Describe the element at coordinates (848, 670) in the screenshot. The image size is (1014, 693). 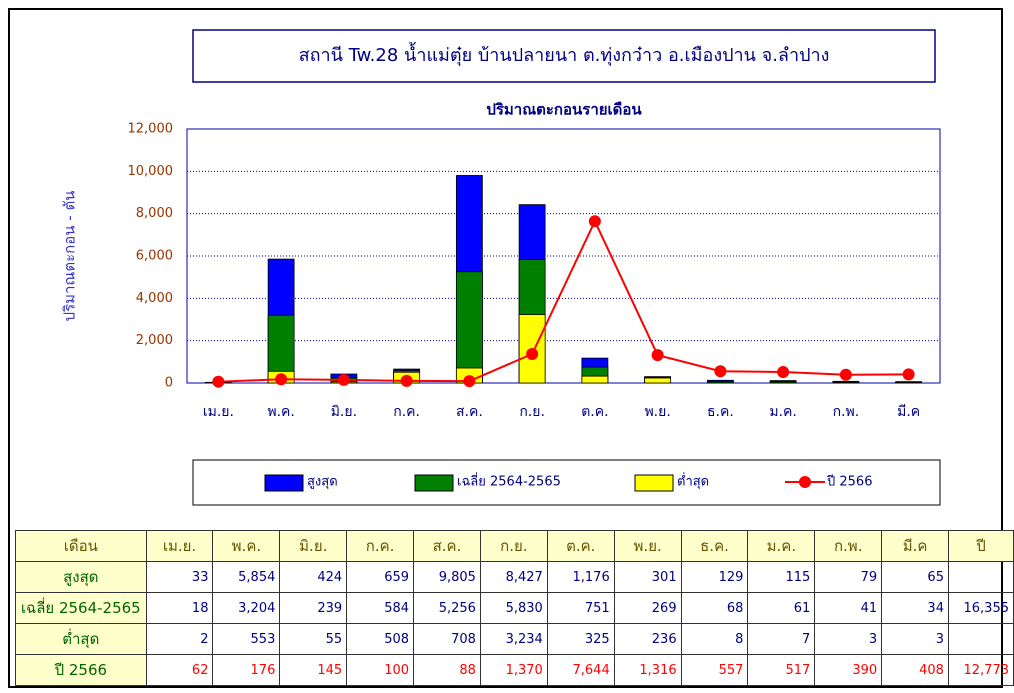
I see `table-cell: 390` at that location.